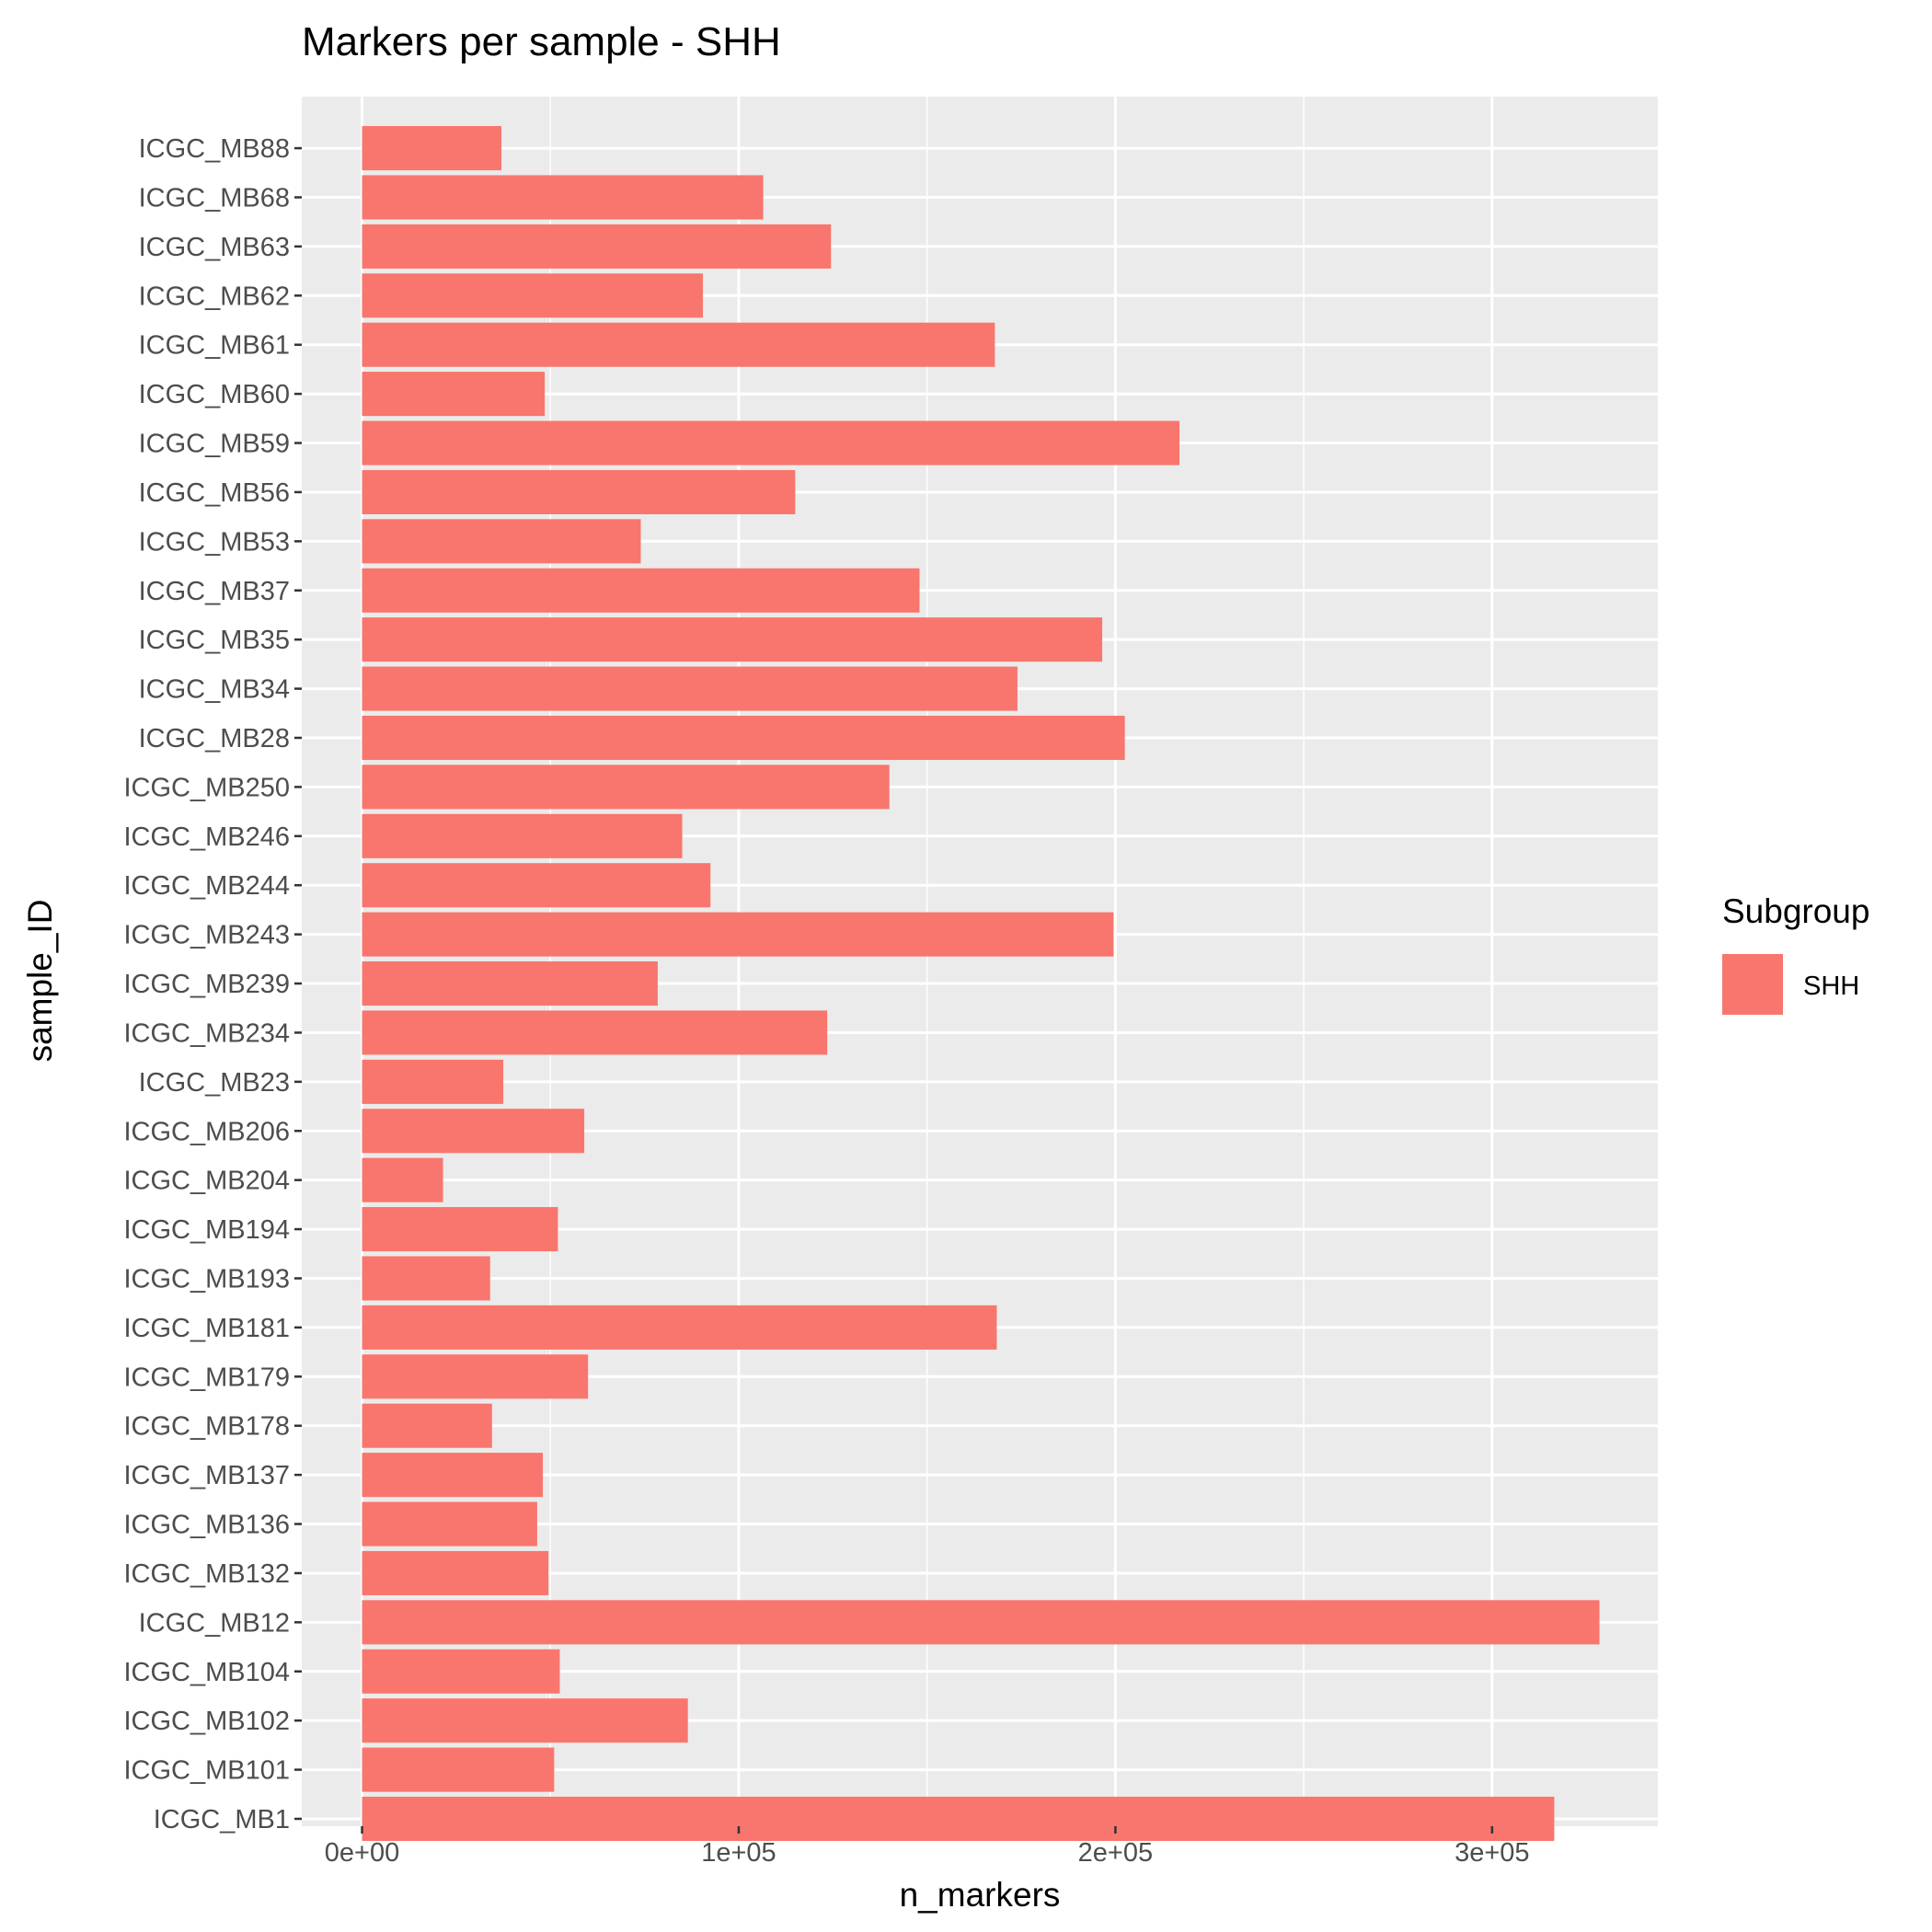 The width and height of the screenshot is (1932, 1932). What do you see at coordinates (214, 247) in the screenshot?
I see `y-tick-label: ICGC_MB63` at bounding box center [214, 247].